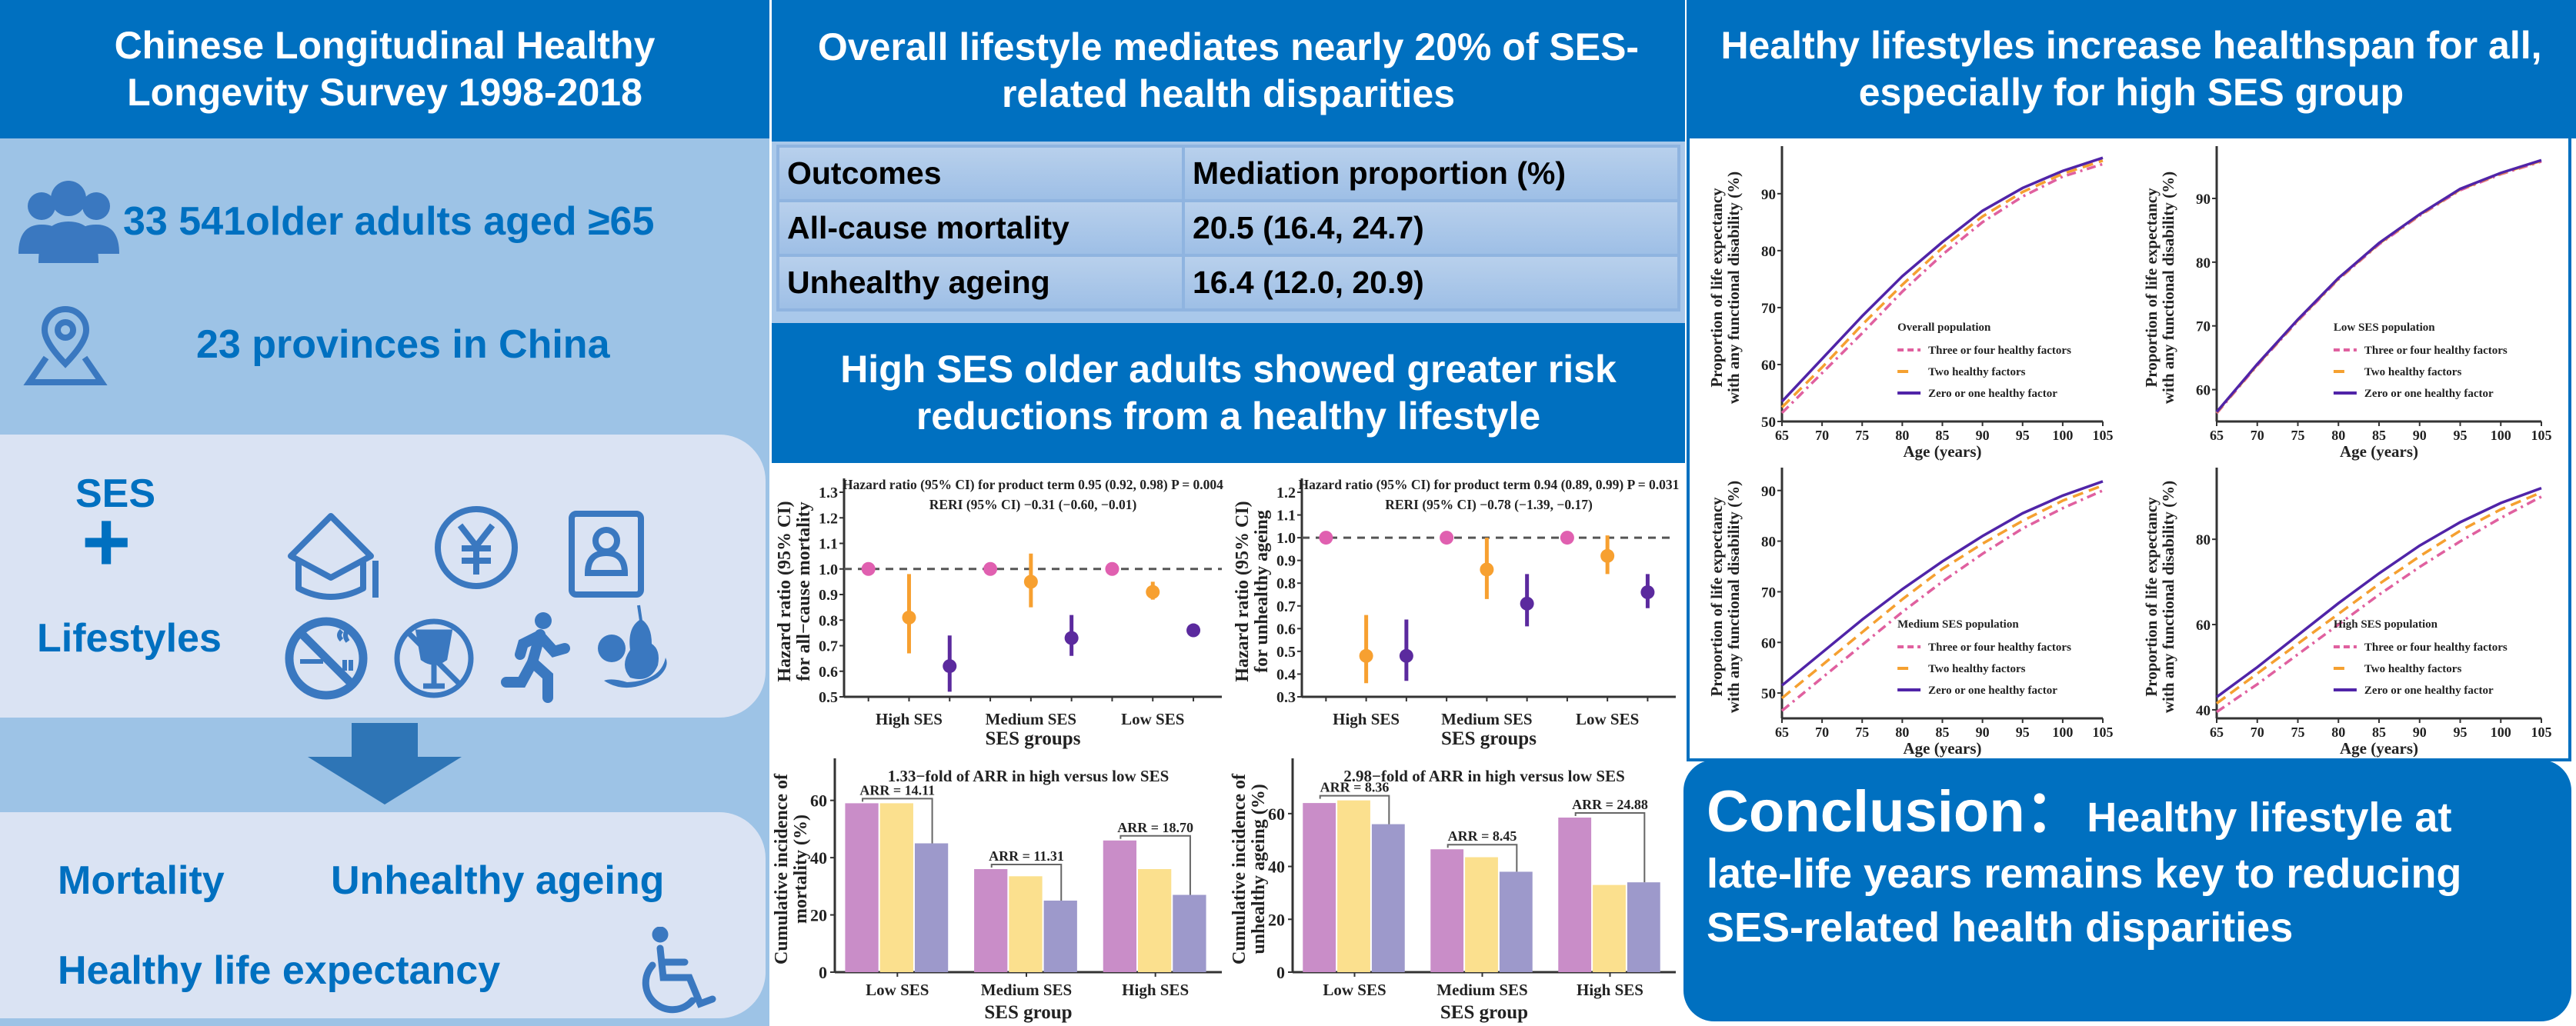 This screenshot has width=2576, height=1026. What do you see at coordinates (477, 547) in the screenshot?
I see `yen-coin-icon` at bounding box center [477, 547].